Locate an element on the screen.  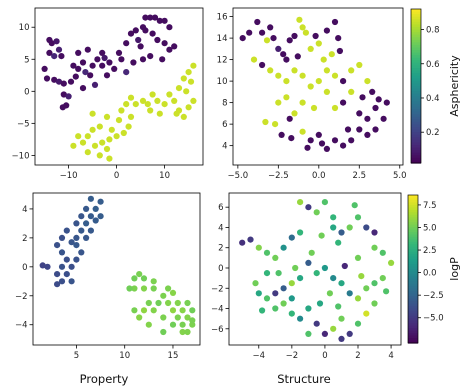
colorbar-tick-label: 5.0 is located at coordinates (430, 228).